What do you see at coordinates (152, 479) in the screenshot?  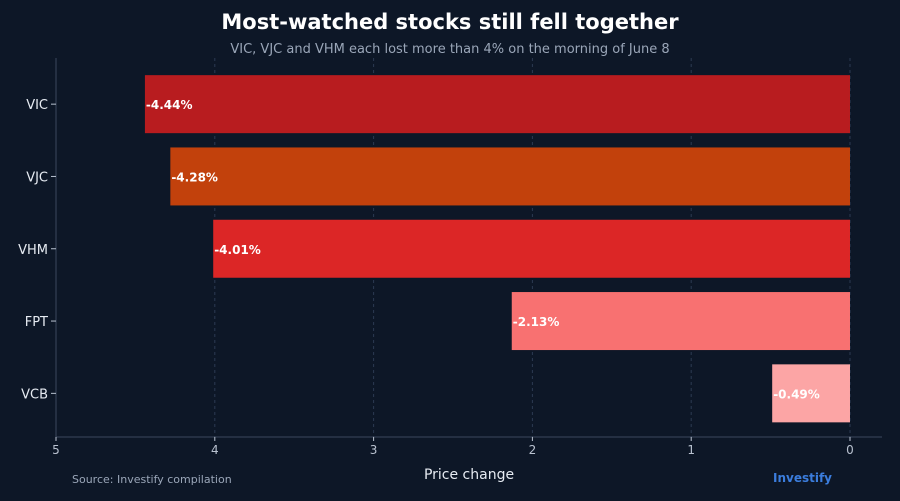 I see `source-note: Source: Investify compilation` at bounding box center [152, 479].